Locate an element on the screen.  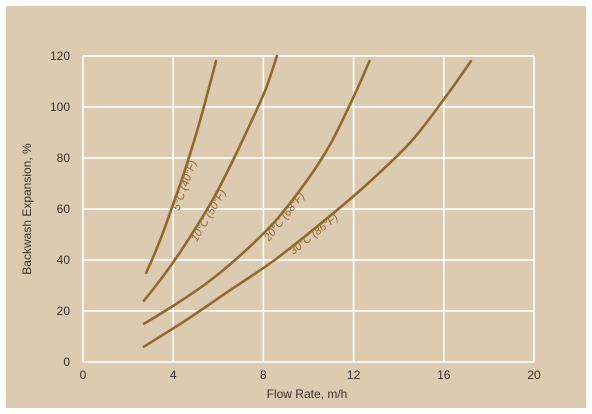
y-tick-label: 100 is located at coordinates (60, 107).